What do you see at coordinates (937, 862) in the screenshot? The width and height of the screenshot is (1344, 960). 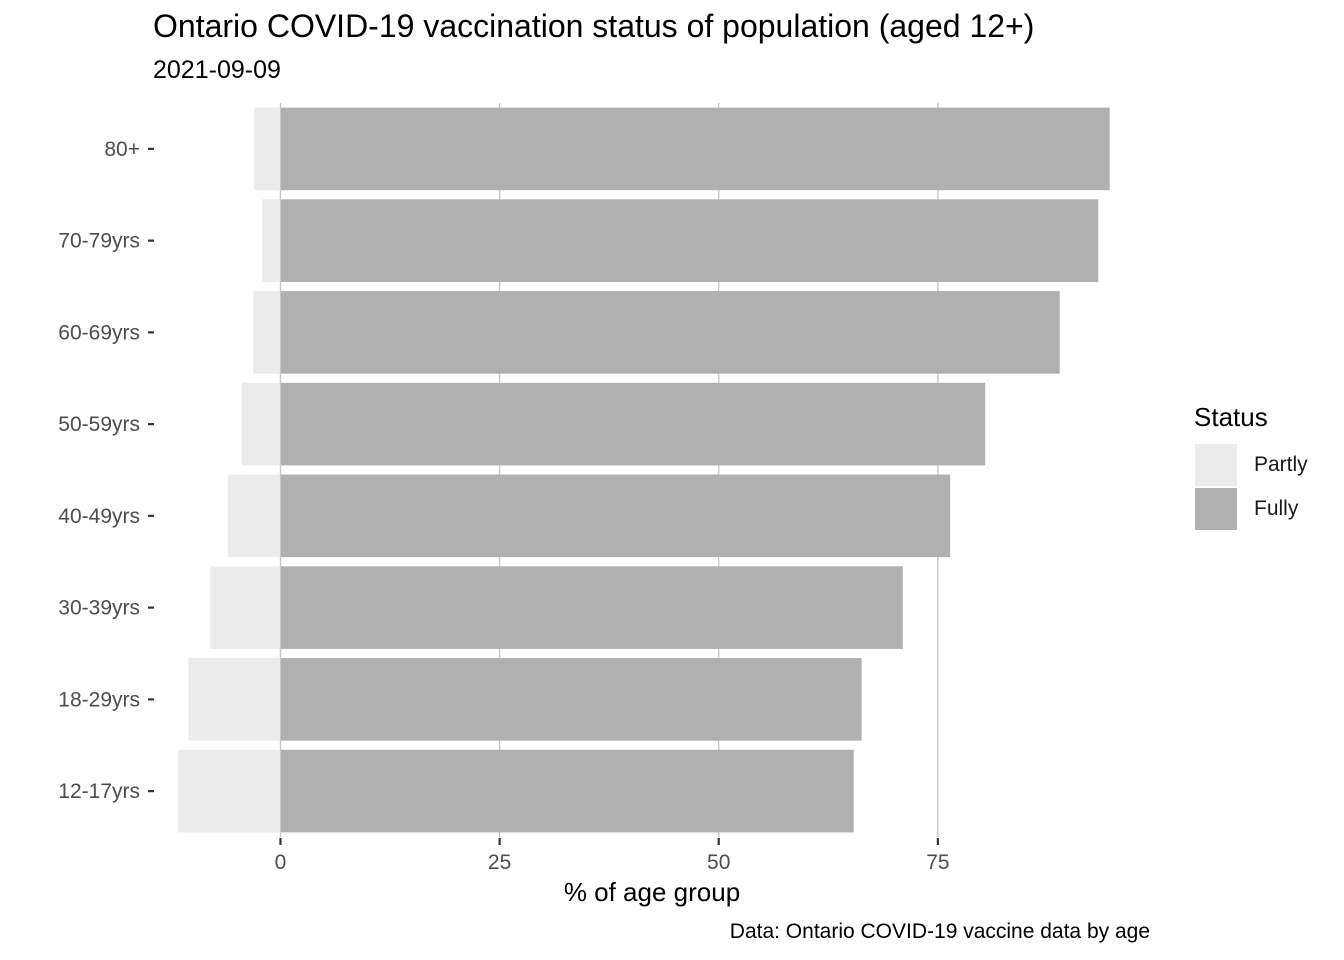 I see `x-tick-label-75: 75` at bounding box center [937, 862].